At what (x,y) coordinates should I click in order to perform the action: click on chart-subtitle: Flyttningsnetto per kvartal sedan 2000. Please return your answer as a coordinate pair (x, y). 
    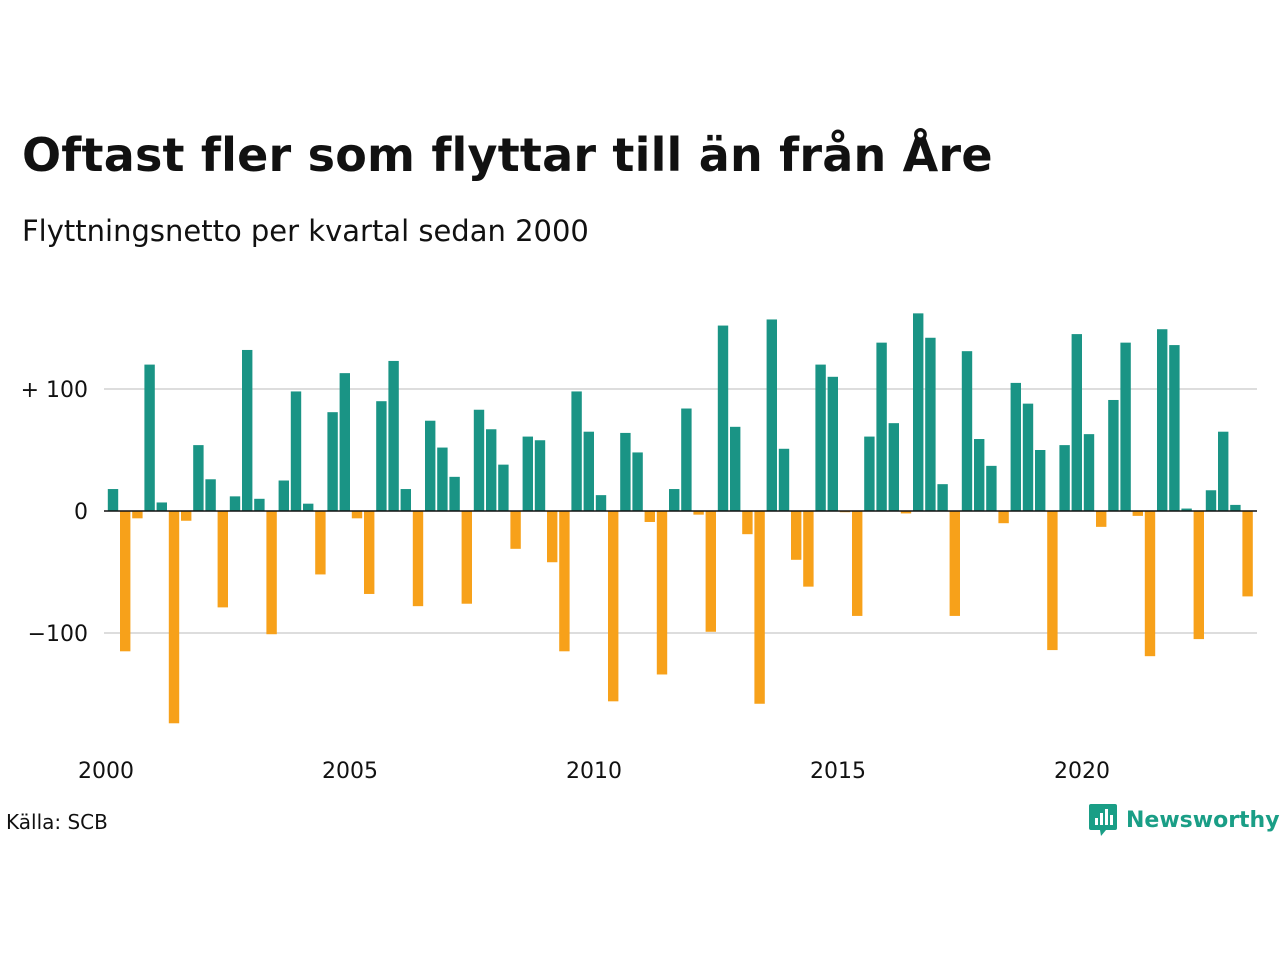
    Looking at the image, I should click on (305, 231).